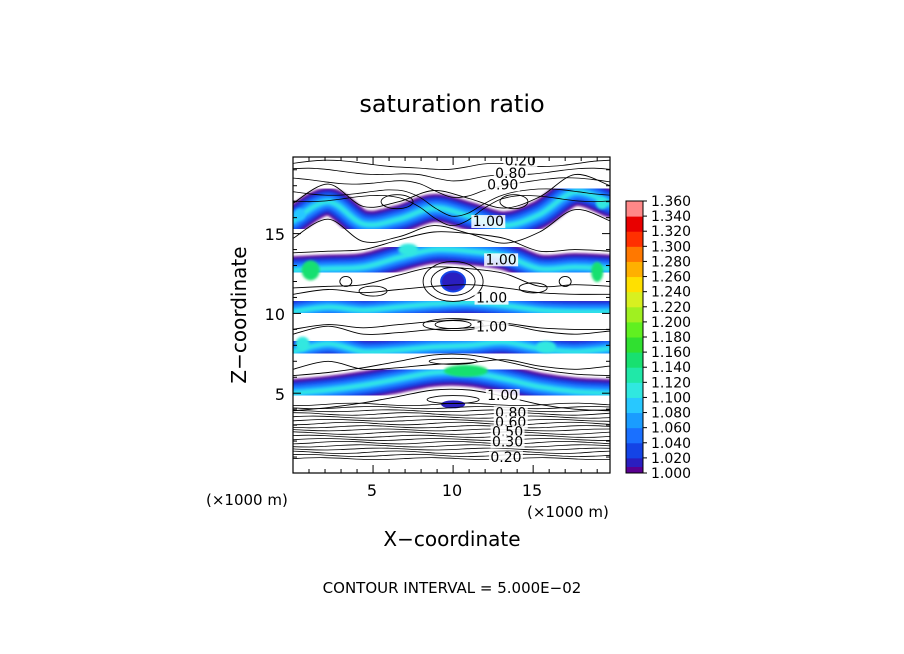  I want to click on colorbar-label: 1.120, so click(671, 383).